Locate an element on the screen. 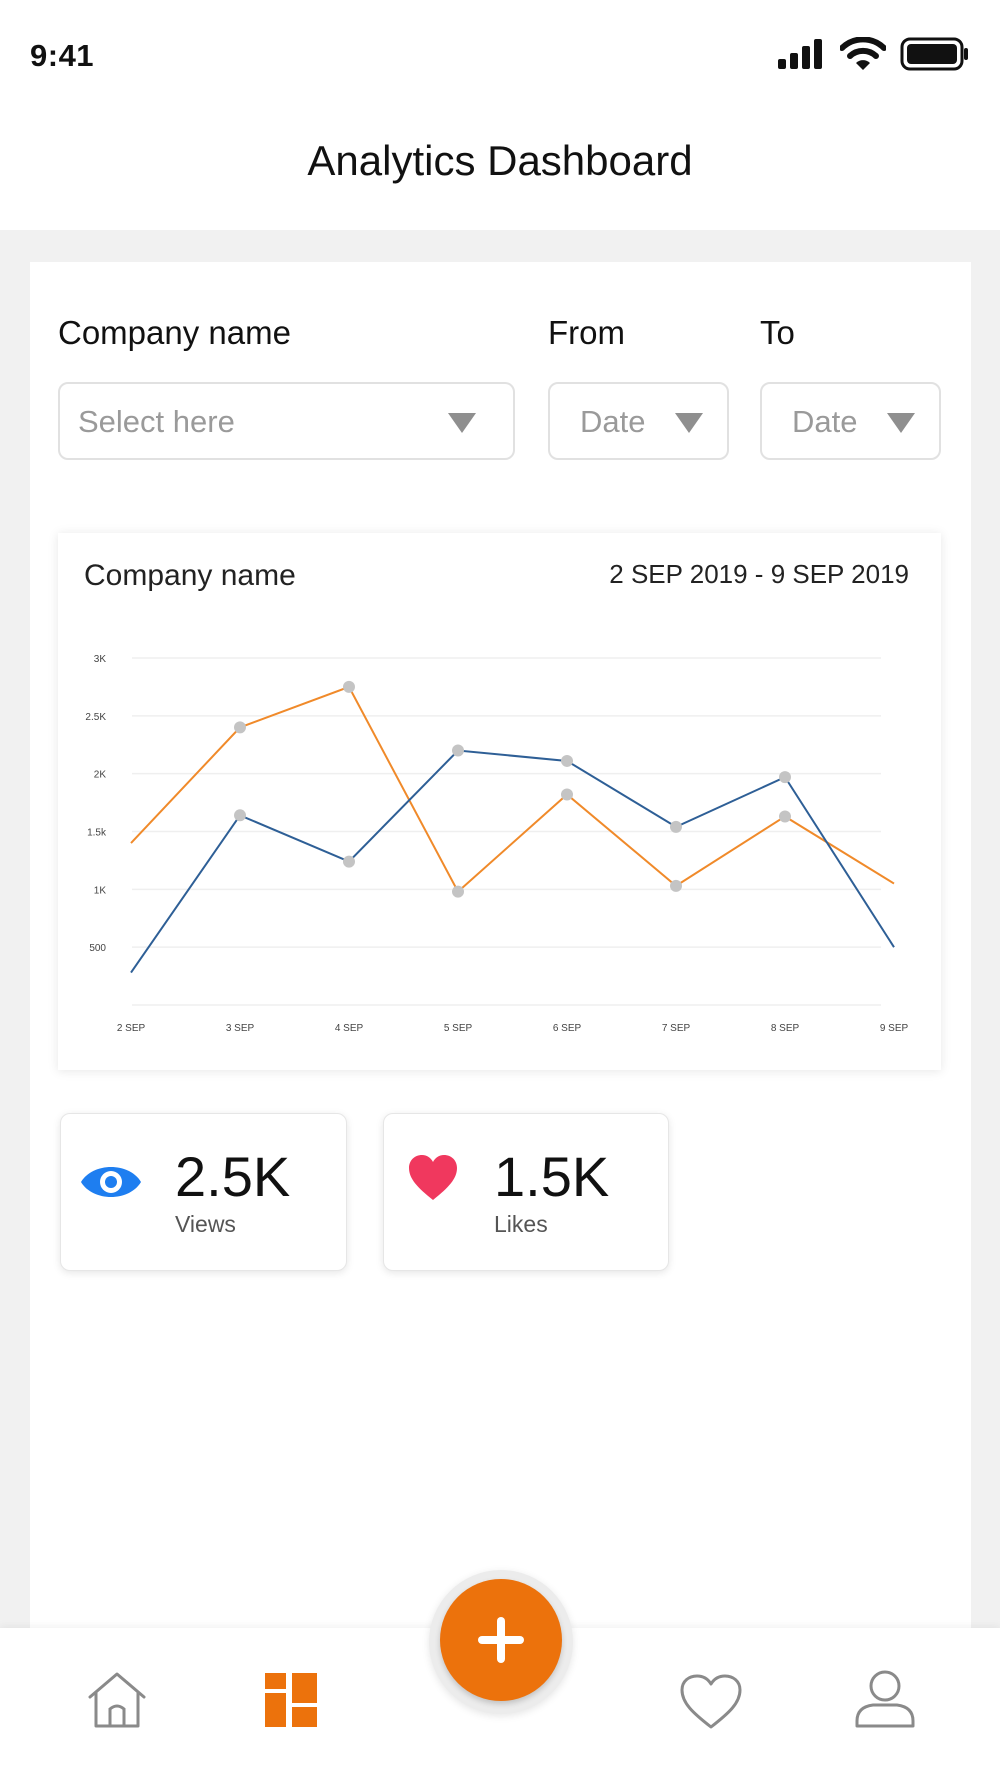 This screenshot has height=1778, width=1000. x-tick-label: 9 SEP is located at coordinates (894, 1028).